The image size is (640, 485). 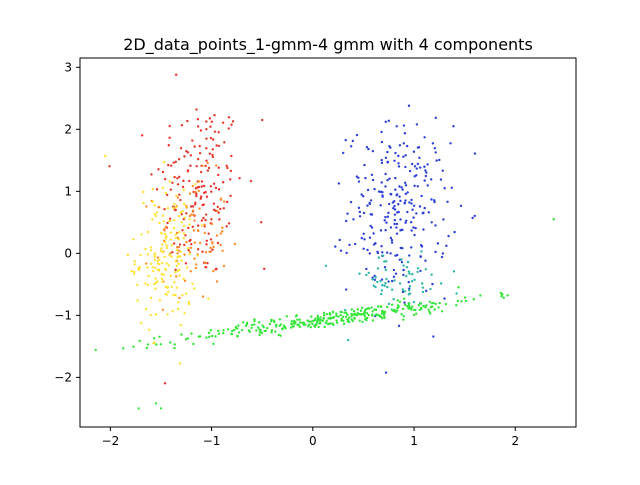 What do you see at coordinates (515, 441) in the screenshot?
I see `x-tick-label: 2` at bounding box center [515, 441].